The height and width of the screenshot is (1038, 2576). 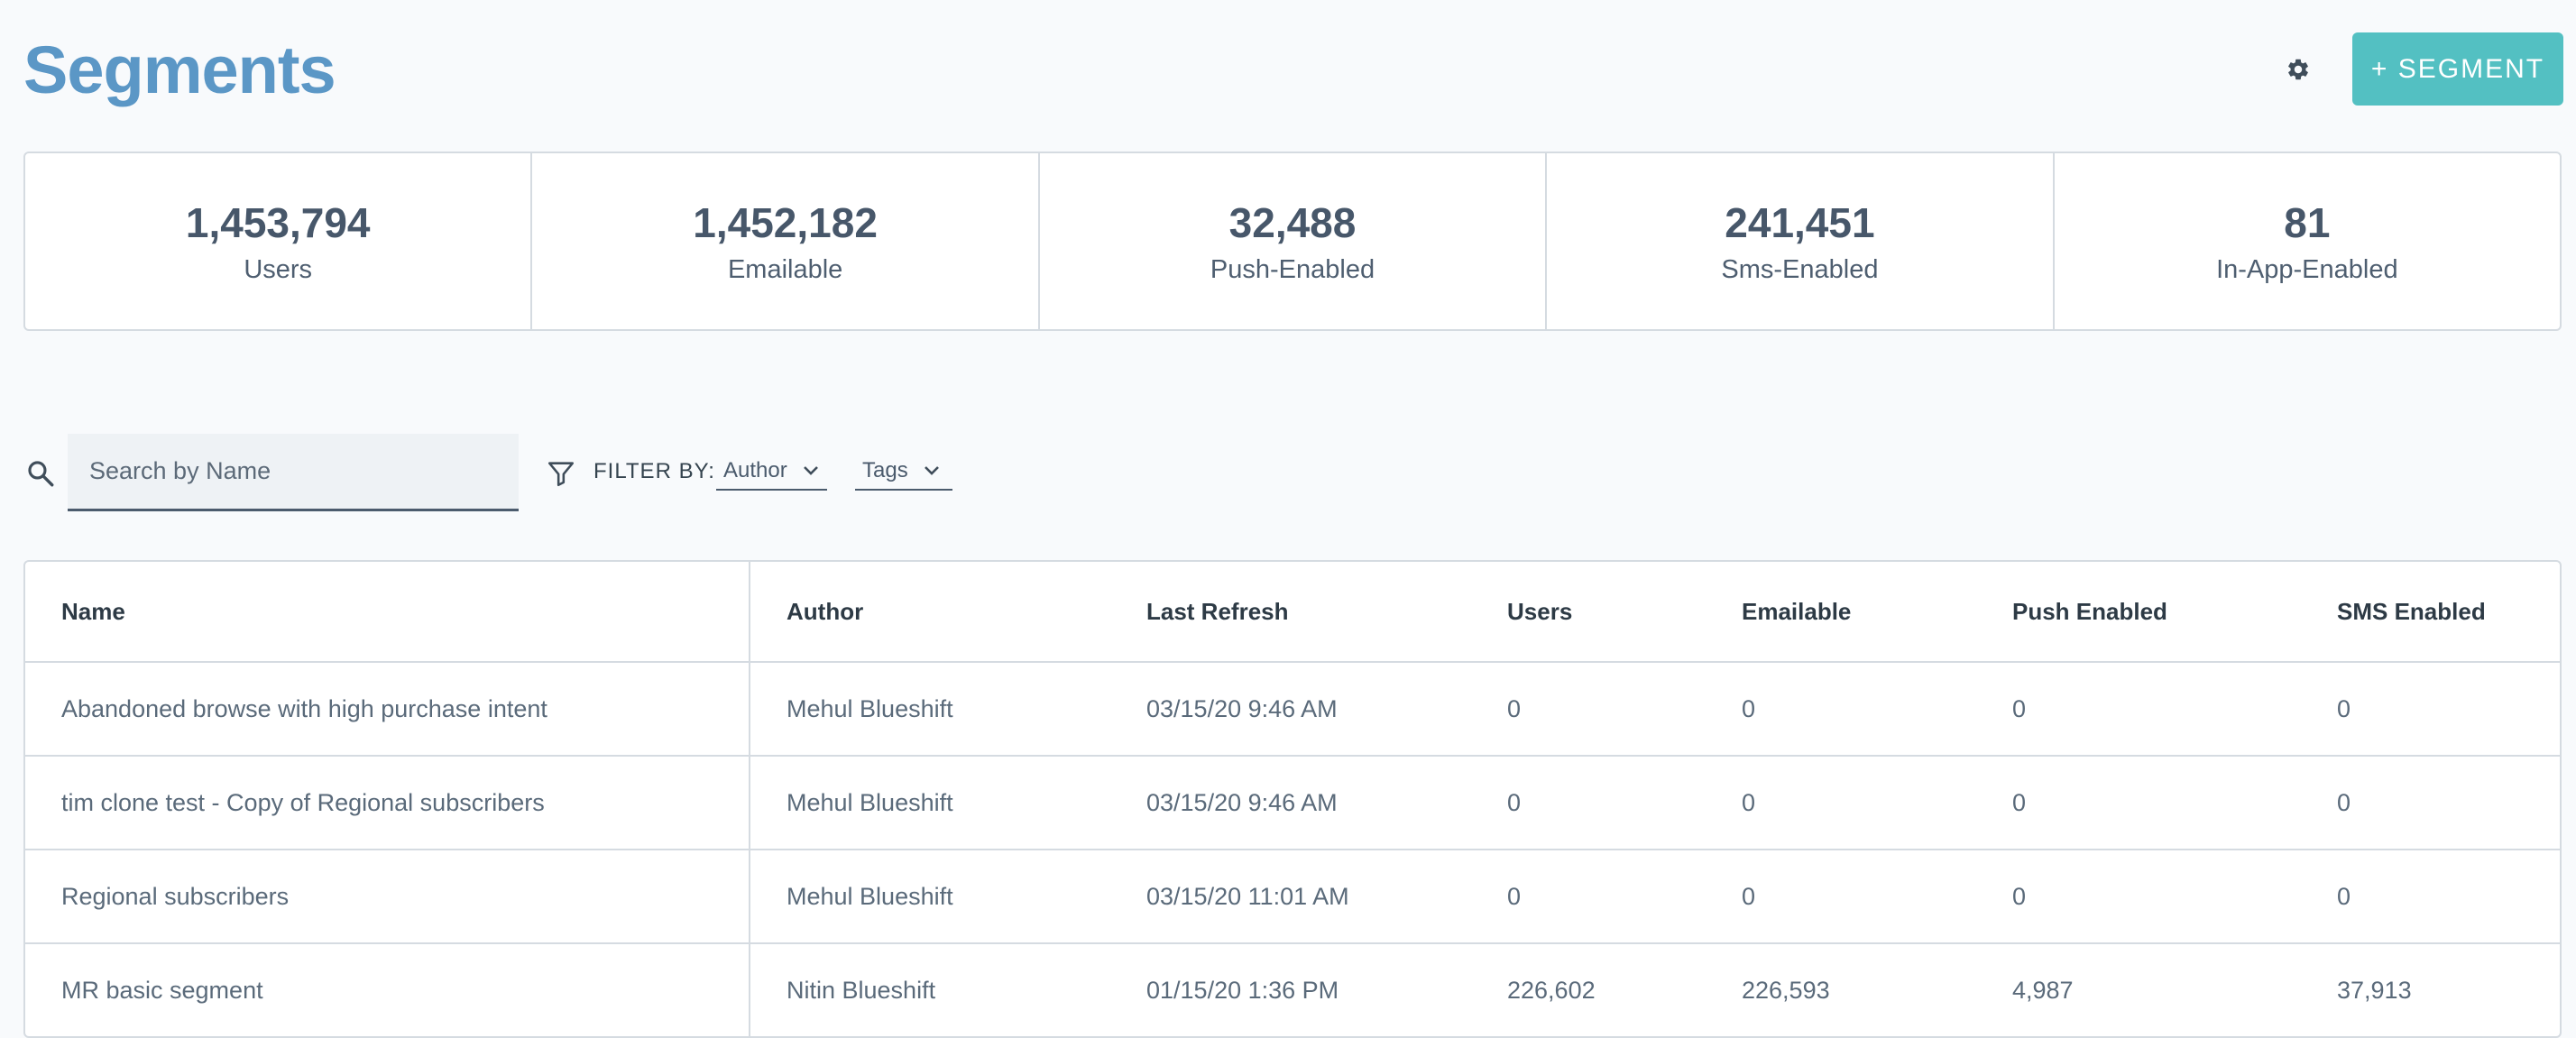 I want to click on filter-icon, so click(x=561, y=475).